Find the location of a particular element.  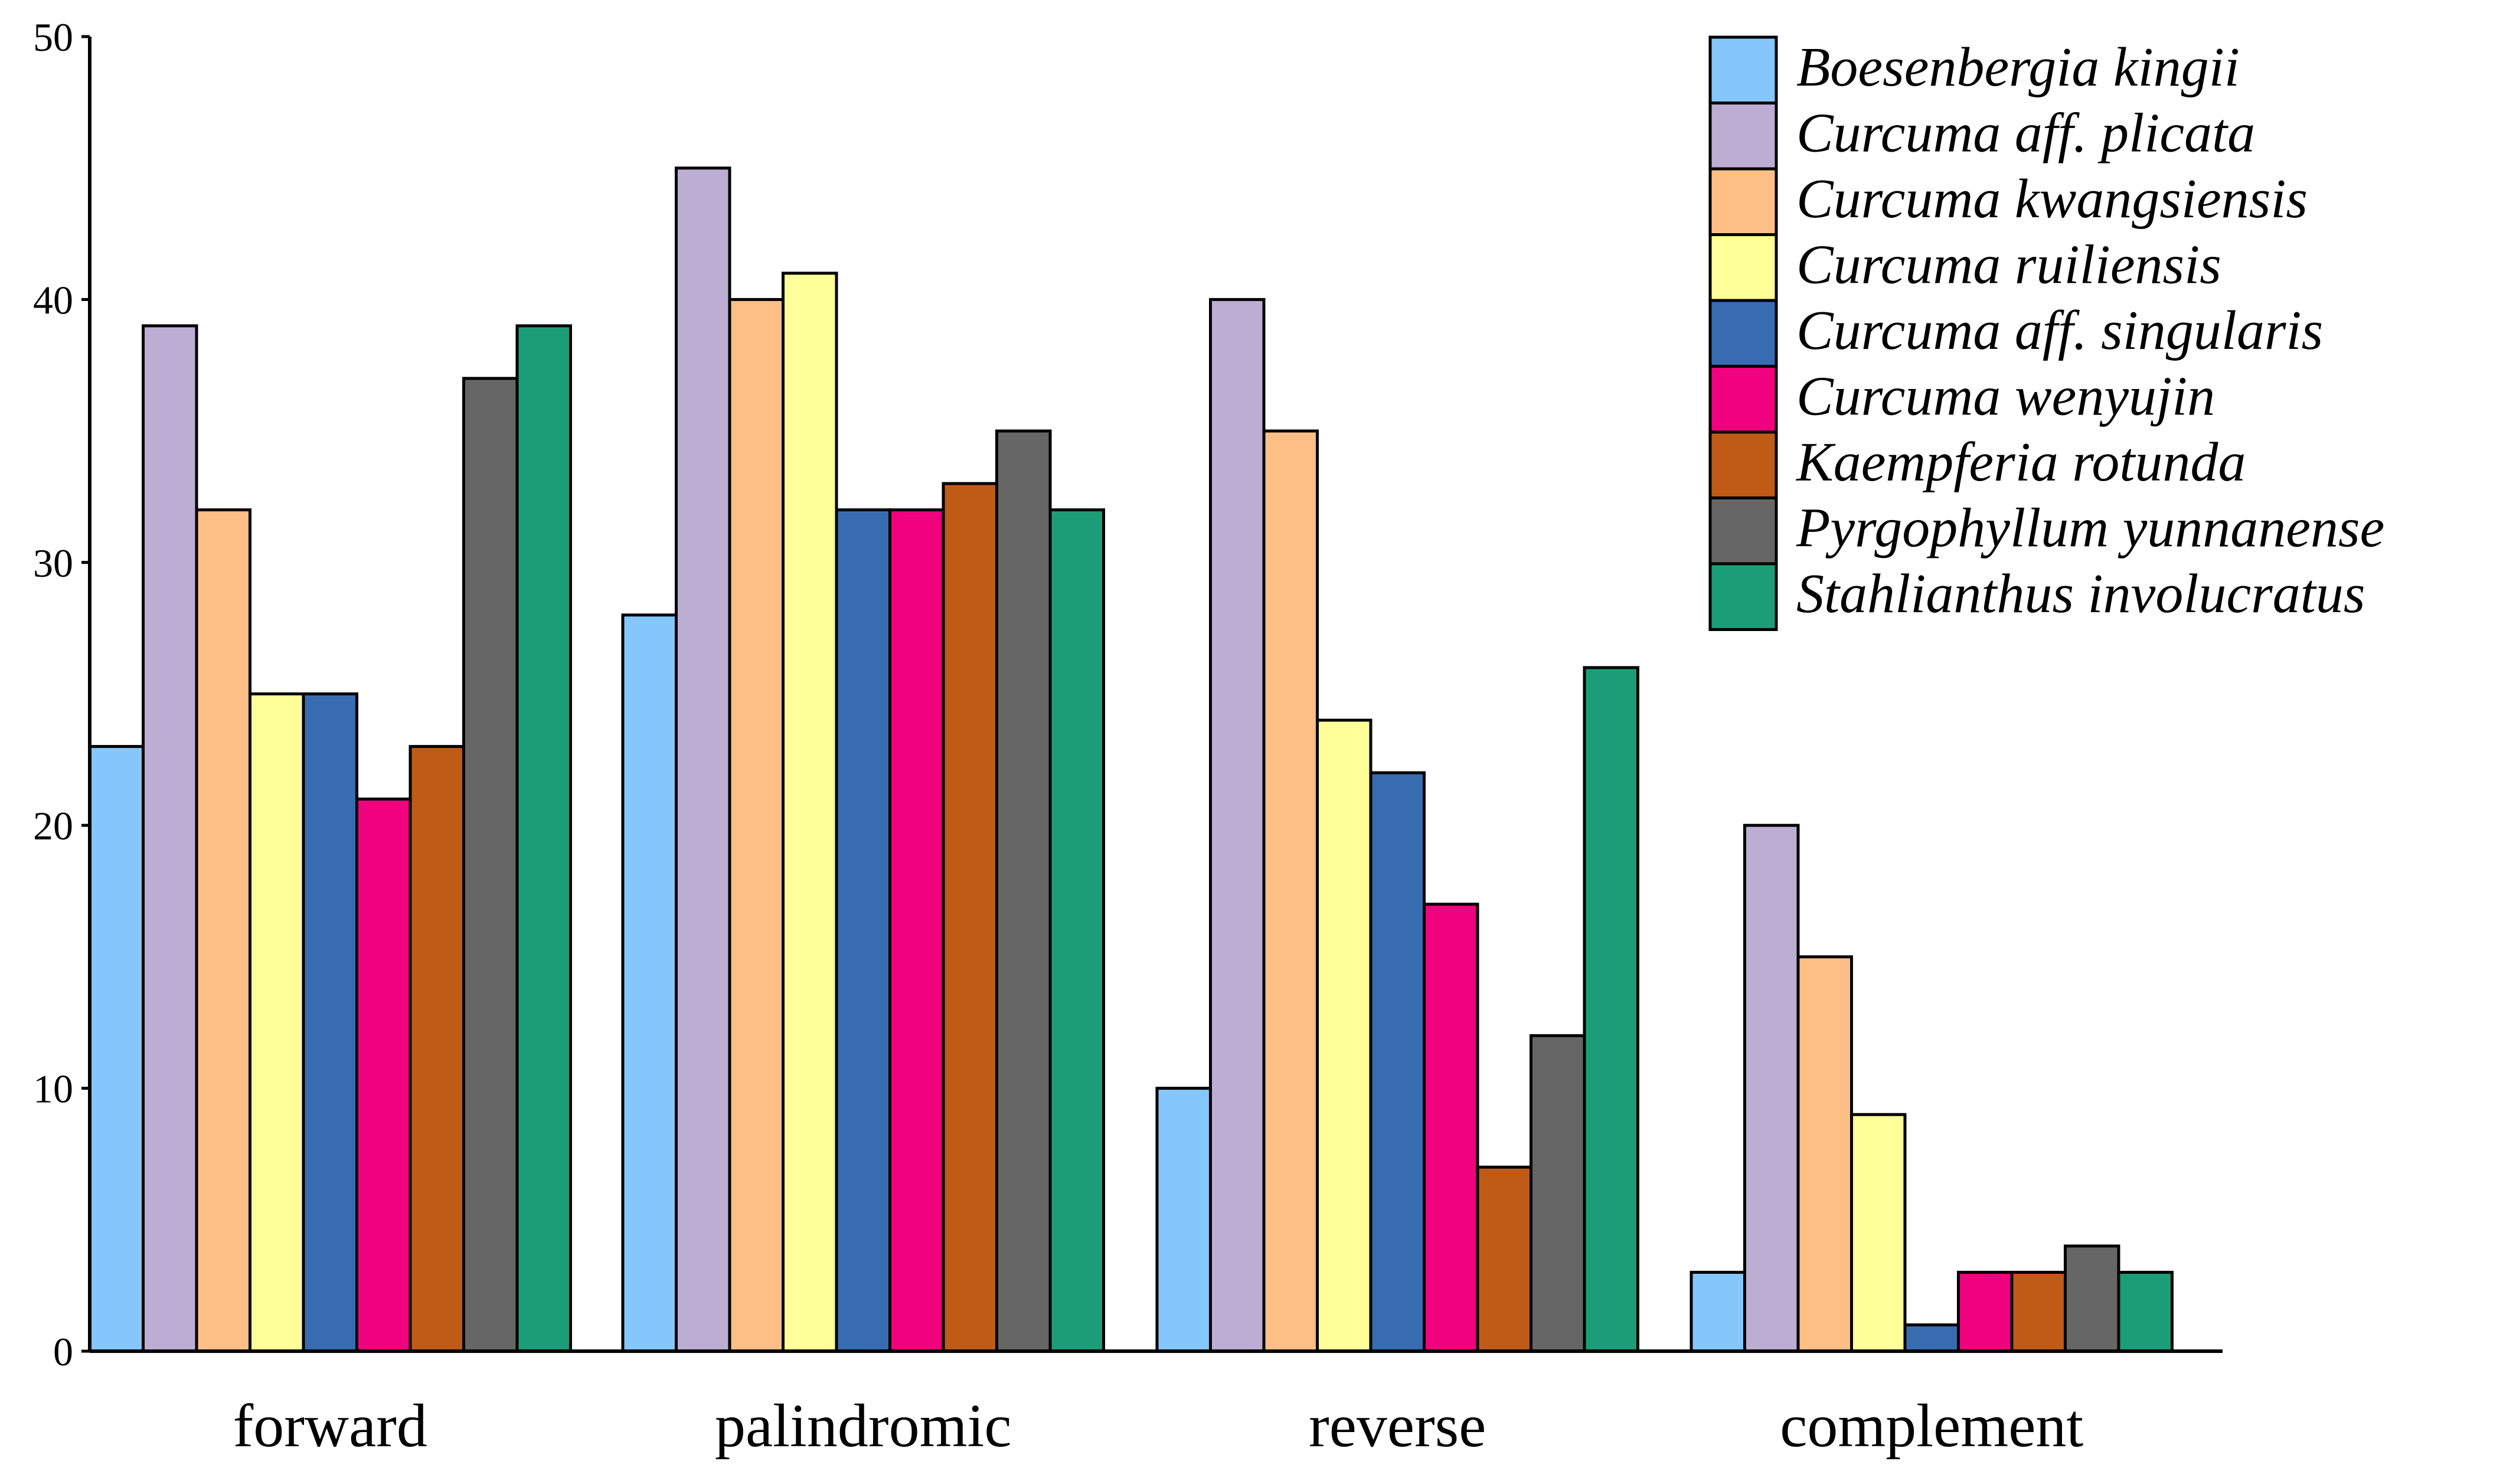

bar-reverse-curcuma-kwangsiensis is located at coordinates (1290, 891).